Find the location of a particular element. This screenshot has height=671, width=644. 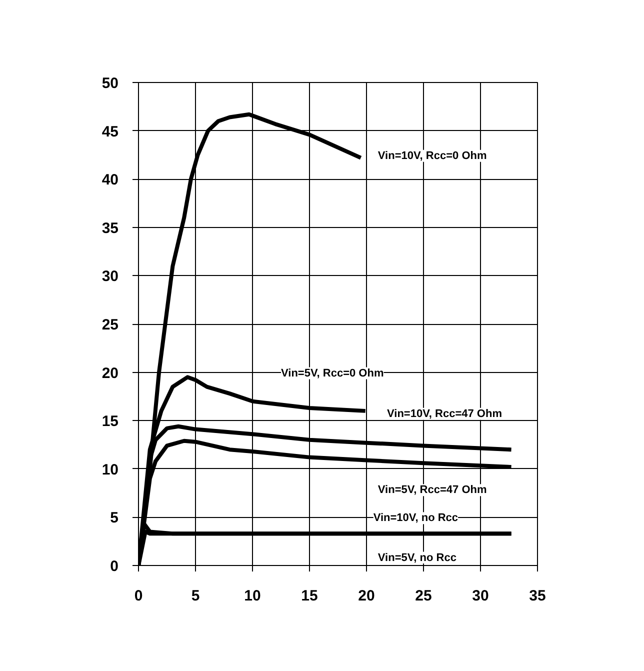

y-tick-label: 15 is located at coordinates (110, 421).